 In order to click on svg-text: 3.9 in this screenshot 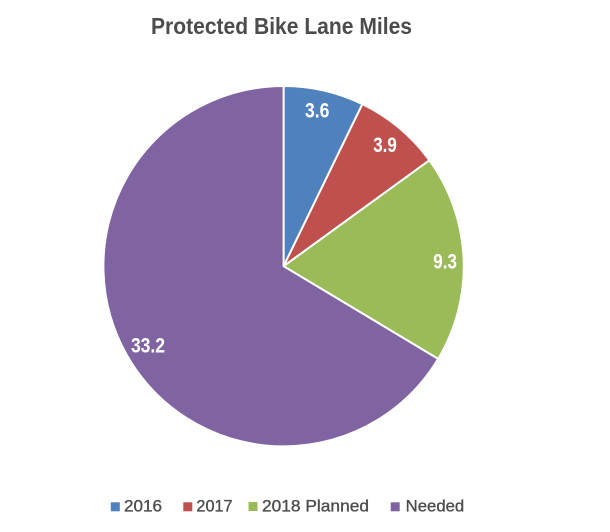, I will do `click(385, 145)`.